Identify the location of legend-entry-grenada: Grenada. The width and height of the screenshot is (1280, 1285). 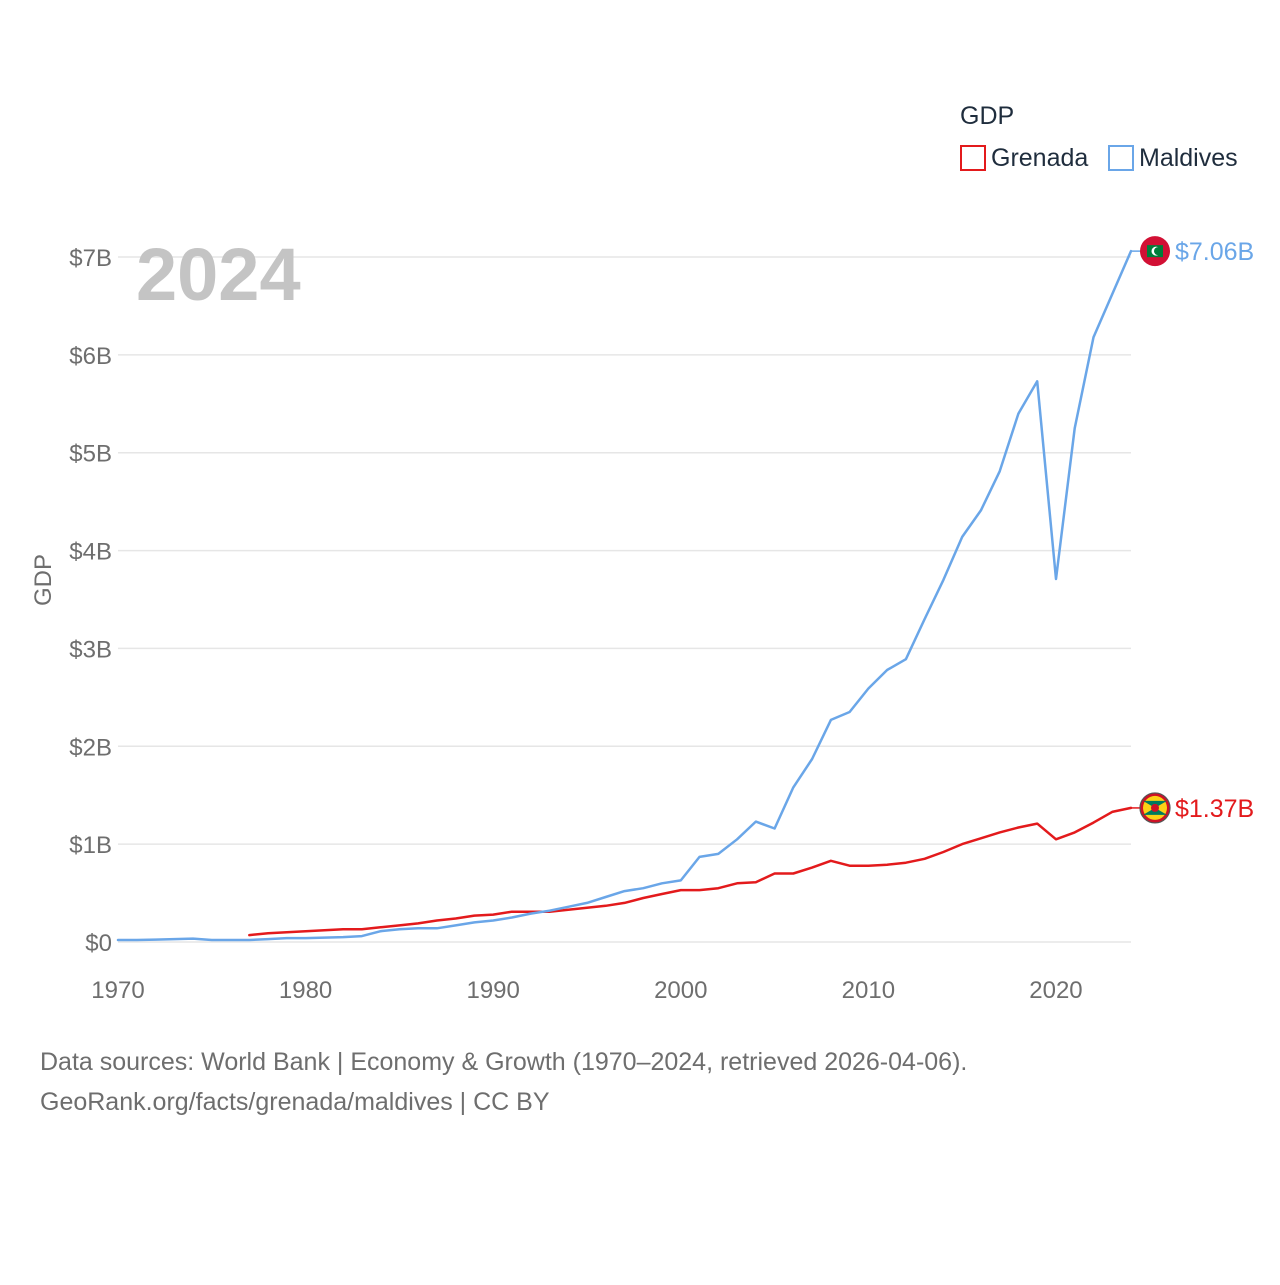
(1024, 158).